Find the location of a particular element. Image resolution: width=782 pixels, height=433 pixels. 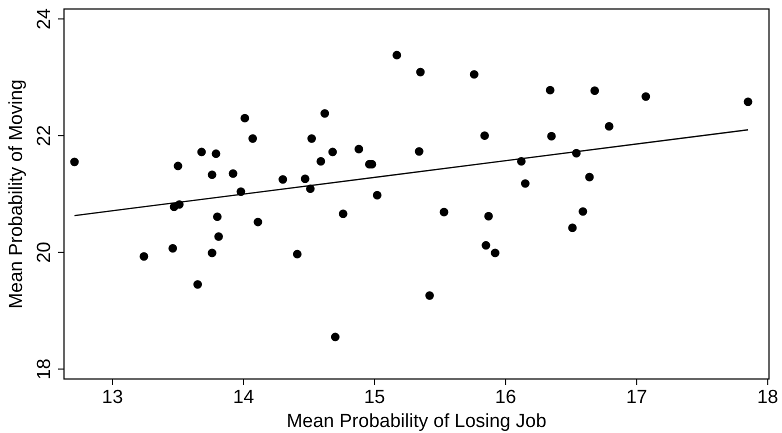

x-tick-label: 15 is located at coordinates (375, 397).